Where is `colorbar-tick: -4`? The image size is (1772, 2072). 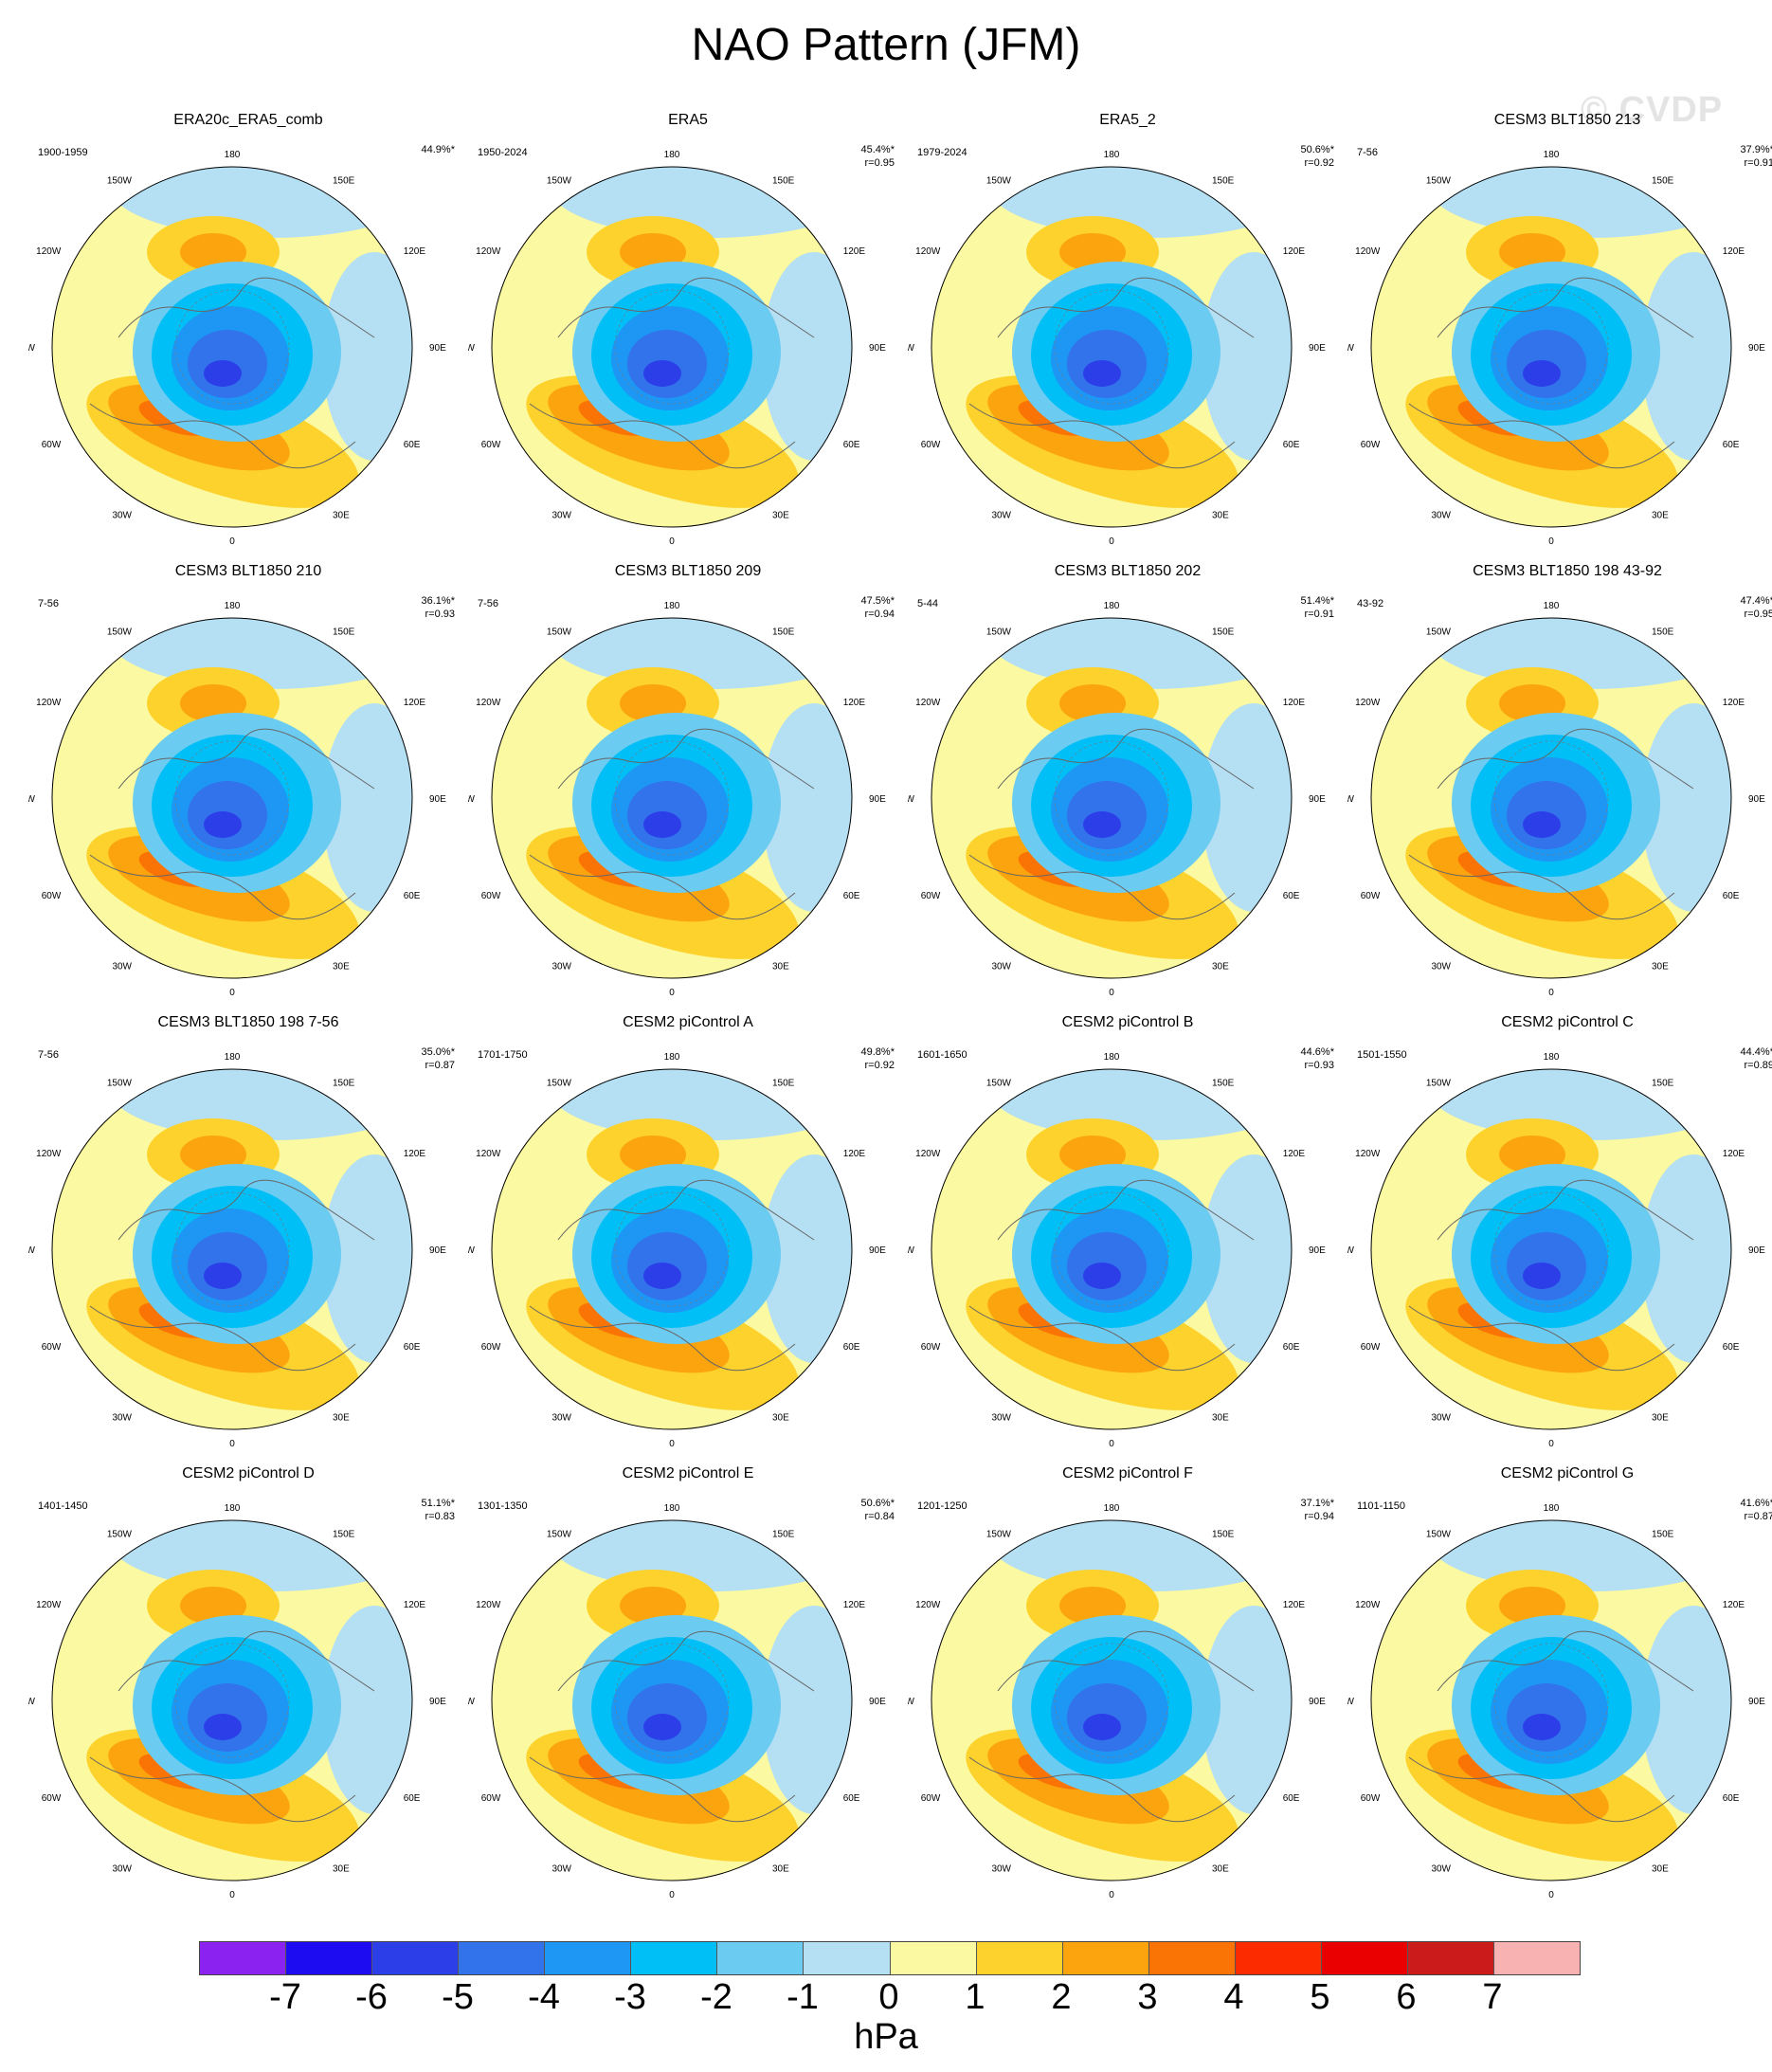 colorbar-tick: -4 is located at coordinates (544, 1997).